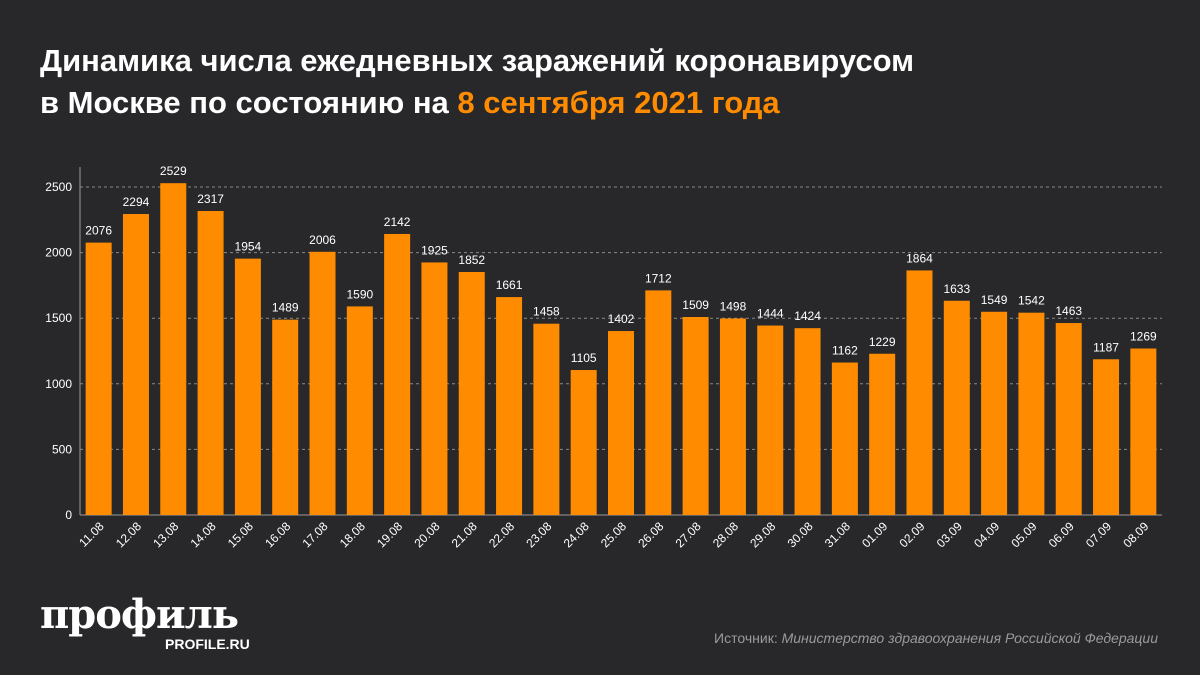 The height and width of the screenshot is (675, 1200). What do you see at coordinates (203, 534) in the screenshot?
I see `x-tick-label: 14.08` at bounding box center [203, 534].